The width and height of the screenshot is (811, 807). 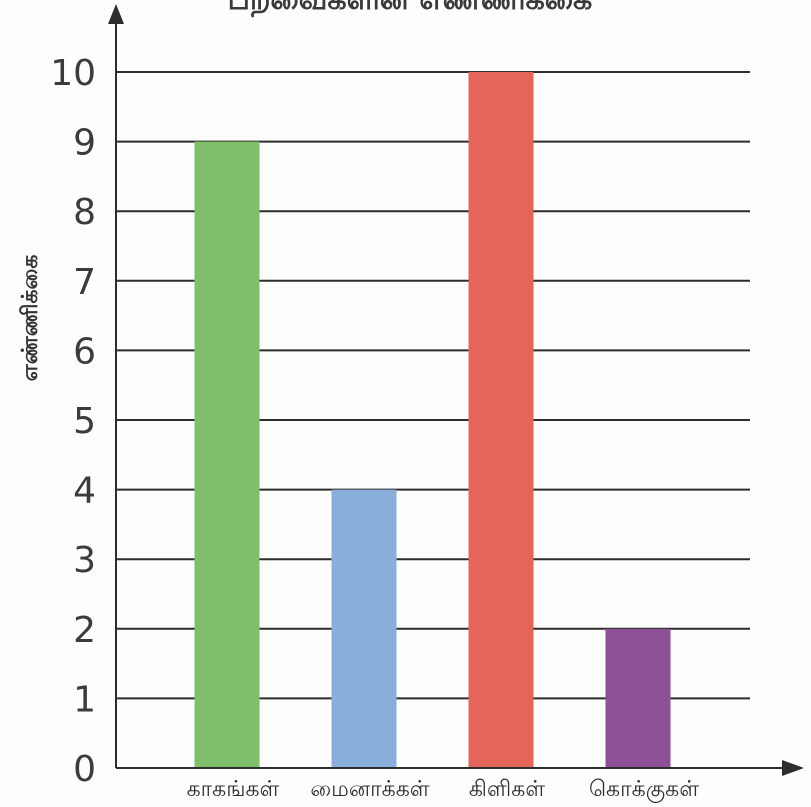 I want to click on x-tick-label: காகங்கள், so click(x=233, y=789).